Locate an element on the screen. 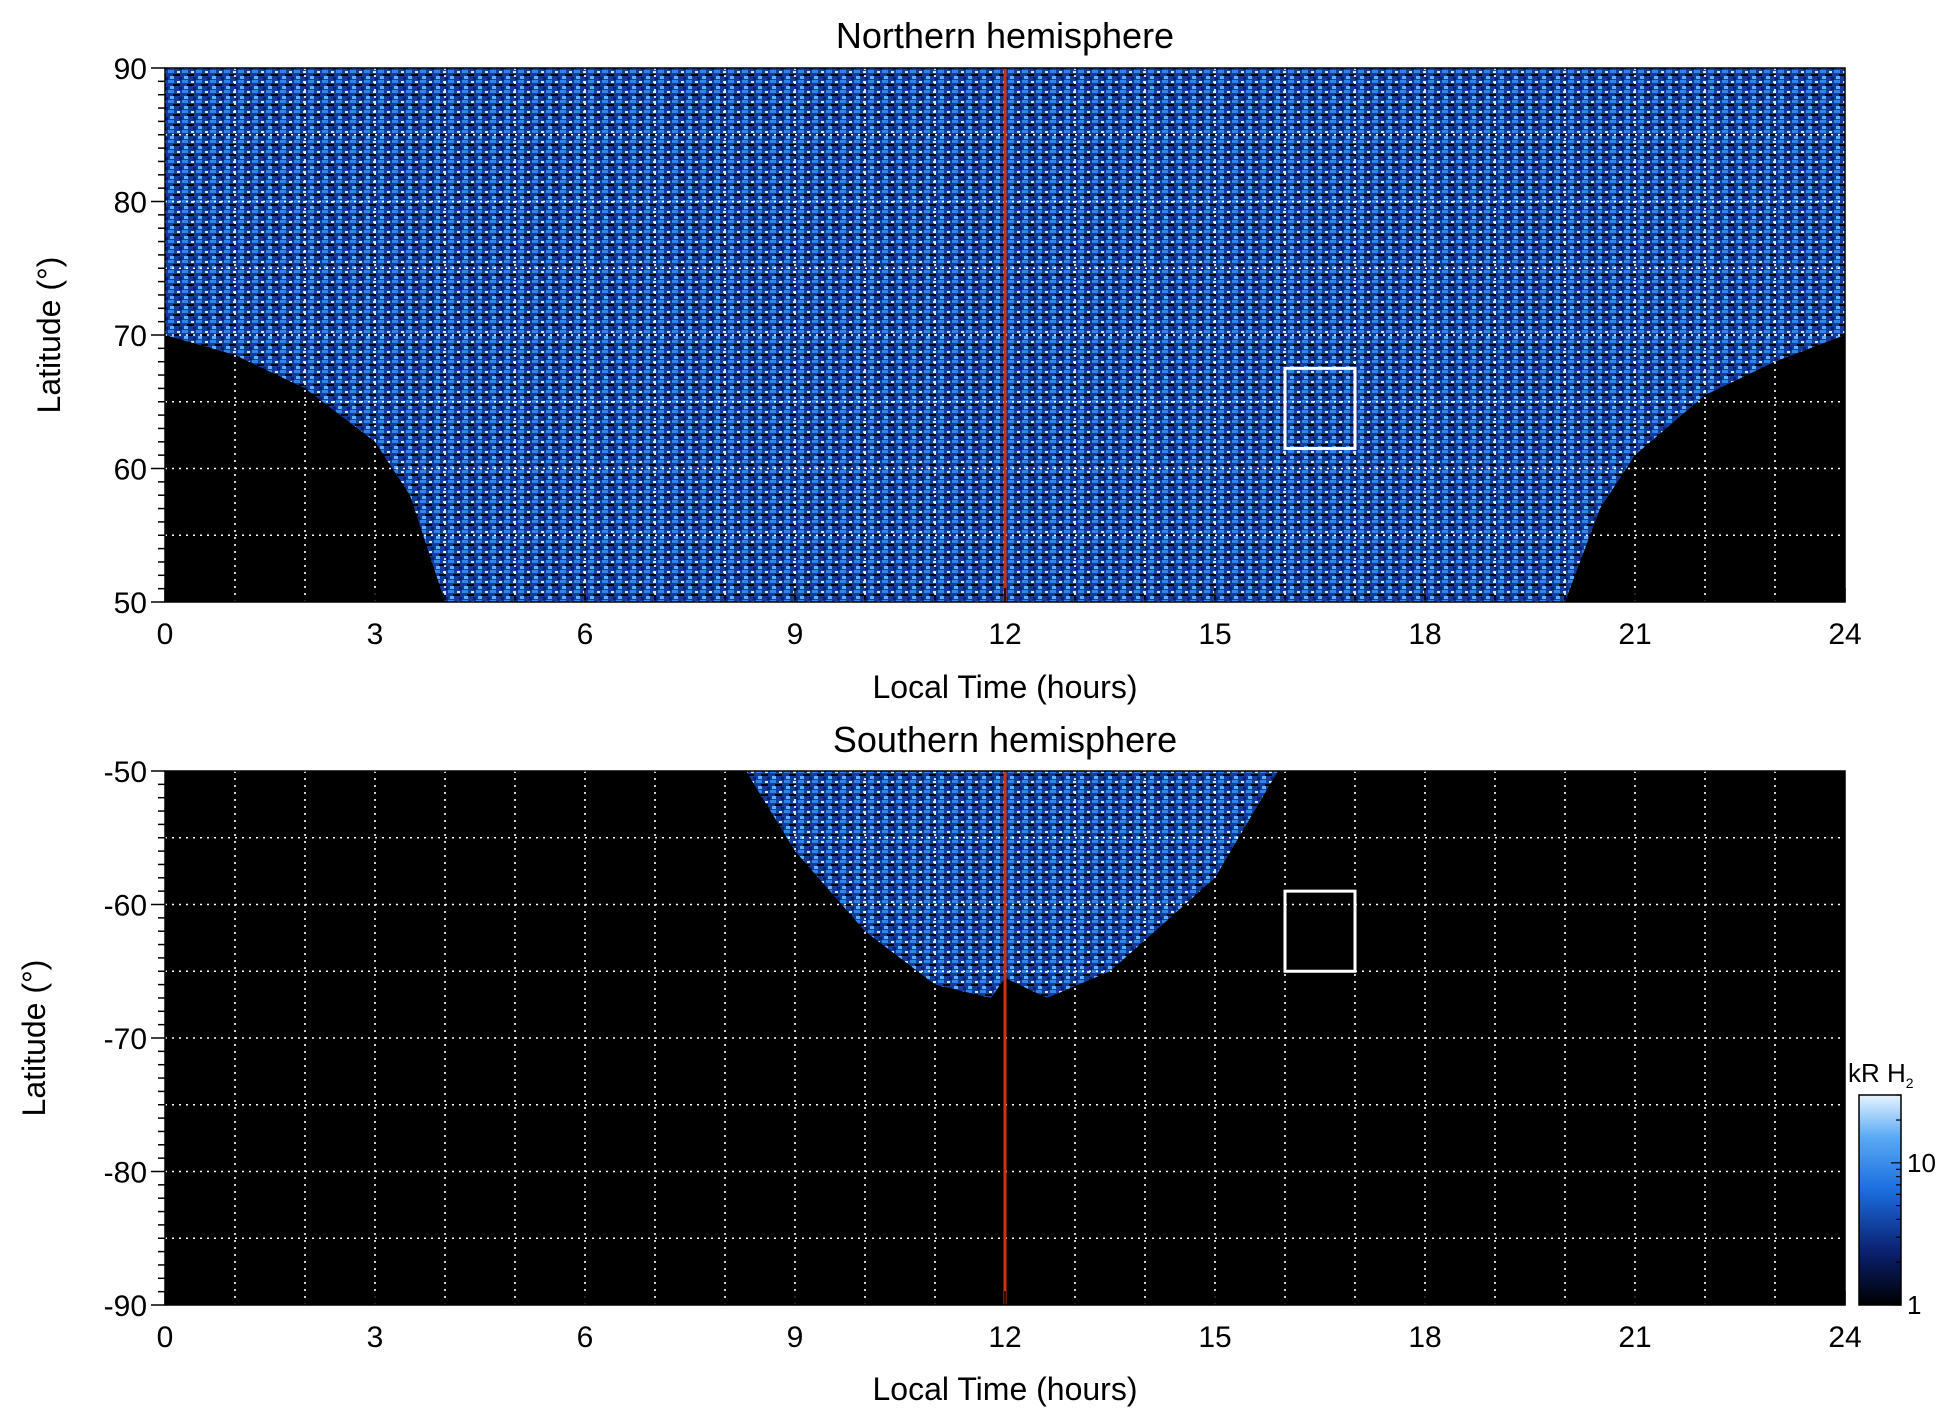 The image size is (1950, 1423). y-axis: -50 -60 -70 -80 -90 is located at coordinates (134, 1039).